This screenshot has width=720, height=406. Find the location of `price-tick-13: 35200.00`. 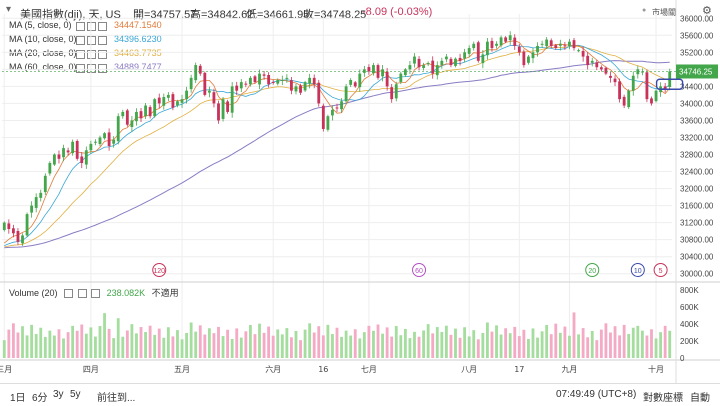

price-tick-13: 35200.00 is located at coordinates (697, 52).